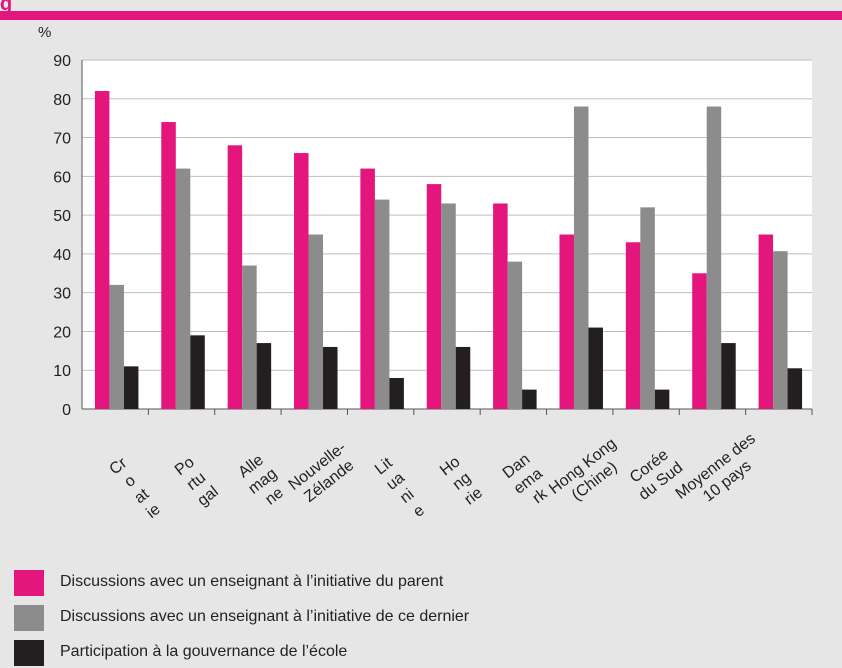  Describe the element at coordinates (588, 474) in the screenshot. I see `x-category-label: Hong Kong(Chine)` at that location.